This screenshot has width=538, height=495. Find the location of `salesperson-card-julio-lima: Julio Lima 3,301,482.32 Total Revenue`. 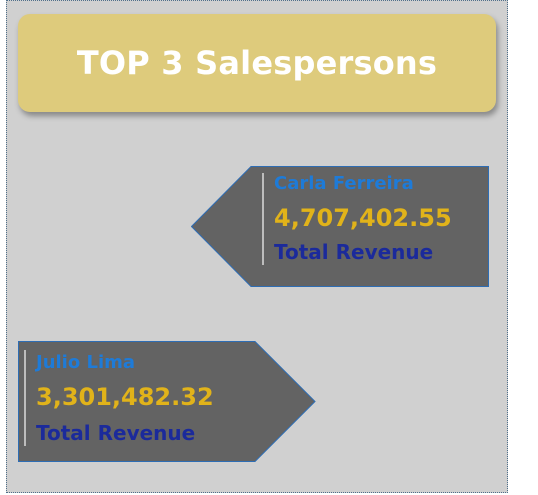

salesperson-card-julio-lima: Julio Lima 3,301,482.32 Total Revenue is located at coordinates (167, 401).